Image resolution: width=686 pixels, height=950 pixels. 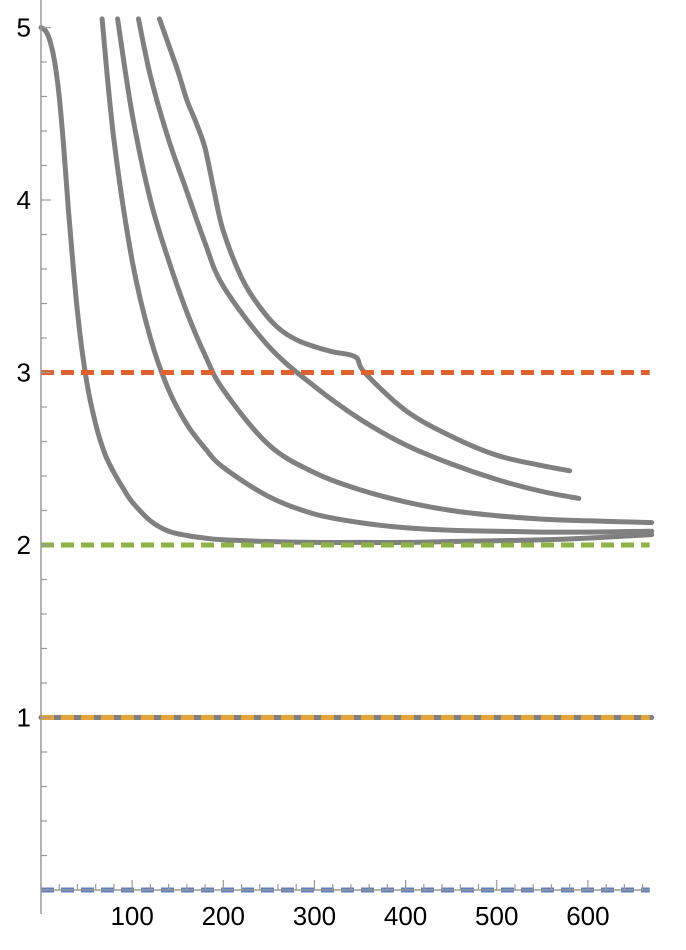 I want to click on x-tick-label: 200, so click(x=223, y=916).